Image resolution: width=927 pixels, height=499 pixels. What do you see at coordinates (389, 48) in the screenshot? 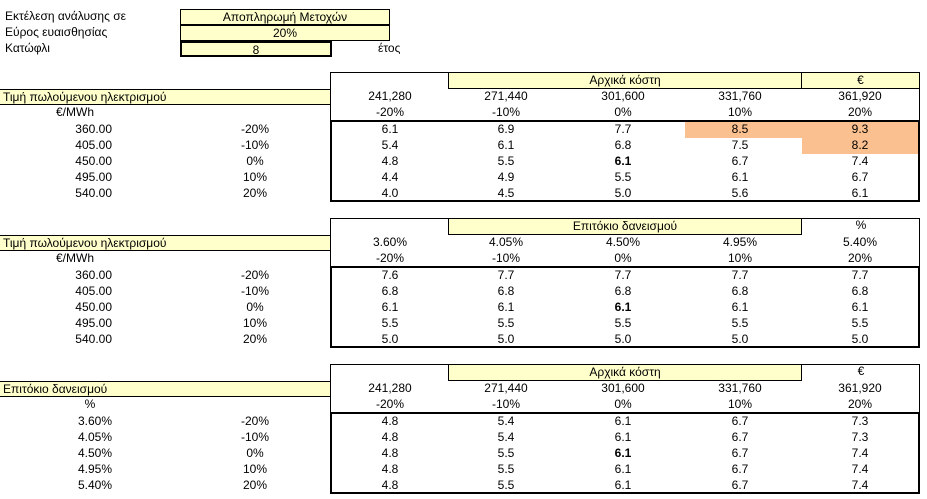
I see `threshold-unit: έτος` at bounding box center [389, 48].